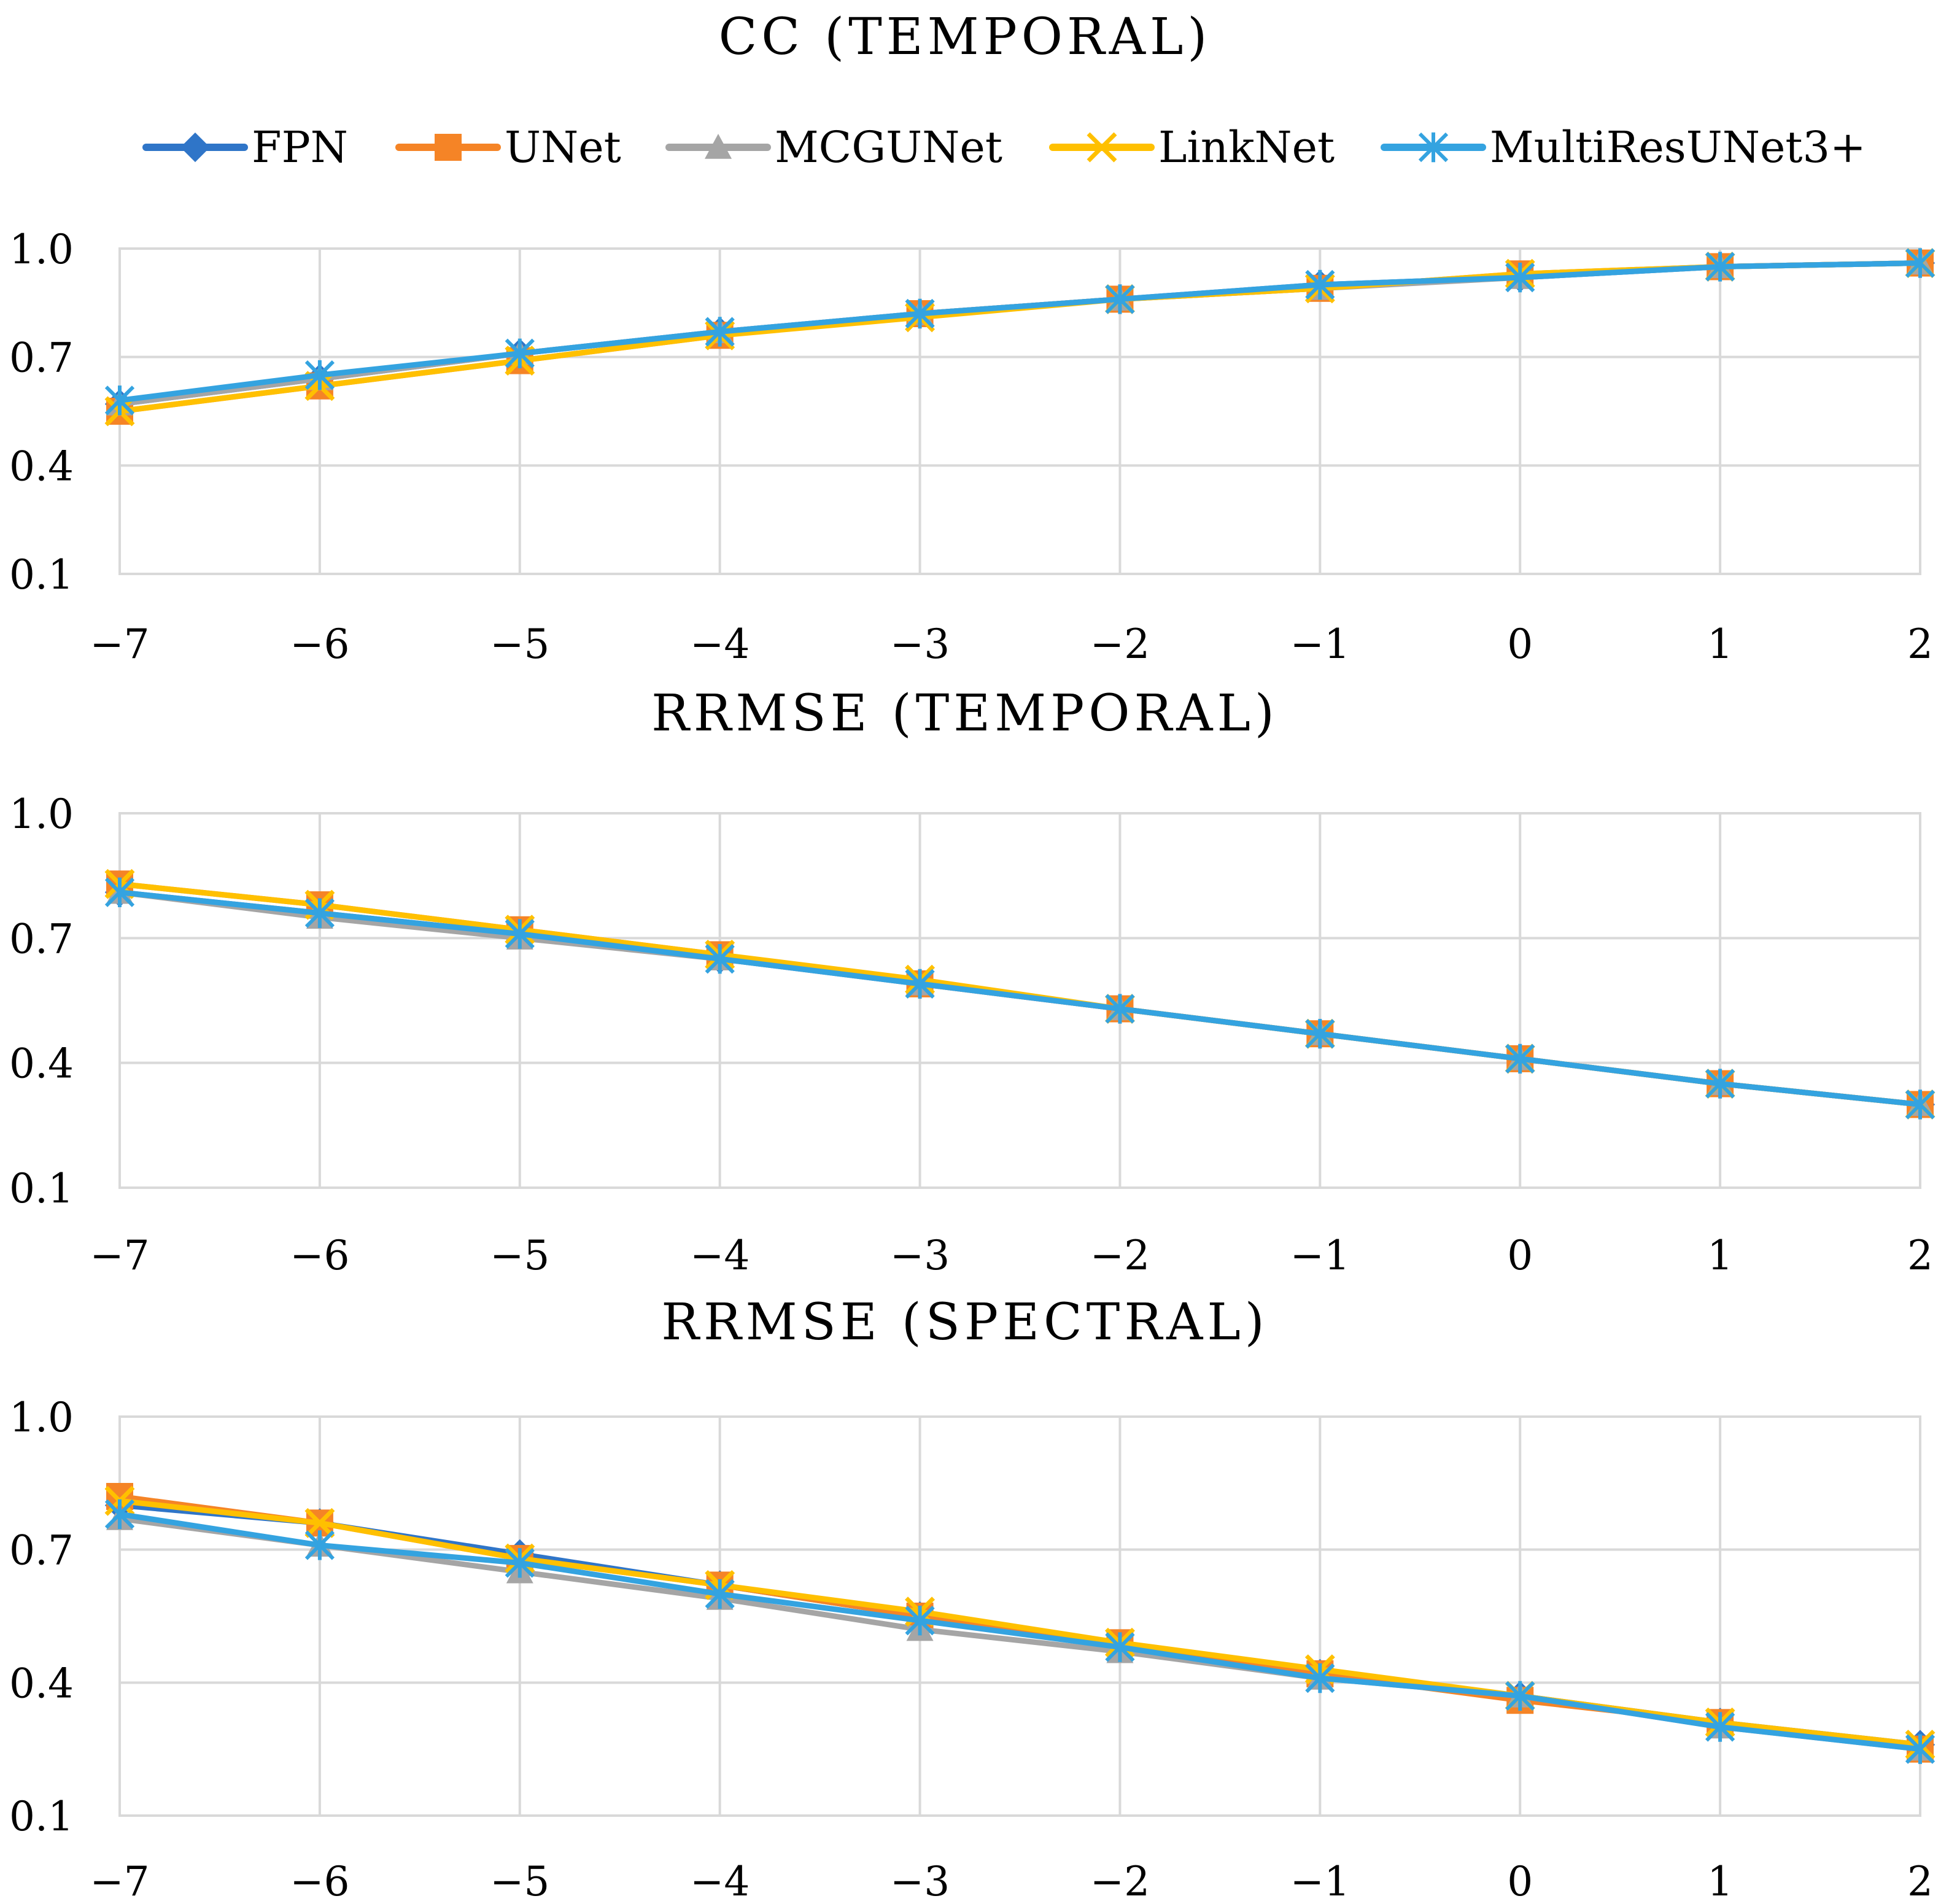 The width and height of the screenshot is (1949, 1904). Describe the element at coordinates (448, 147) in the screenshot. I see `legend-marker-square` at that location.